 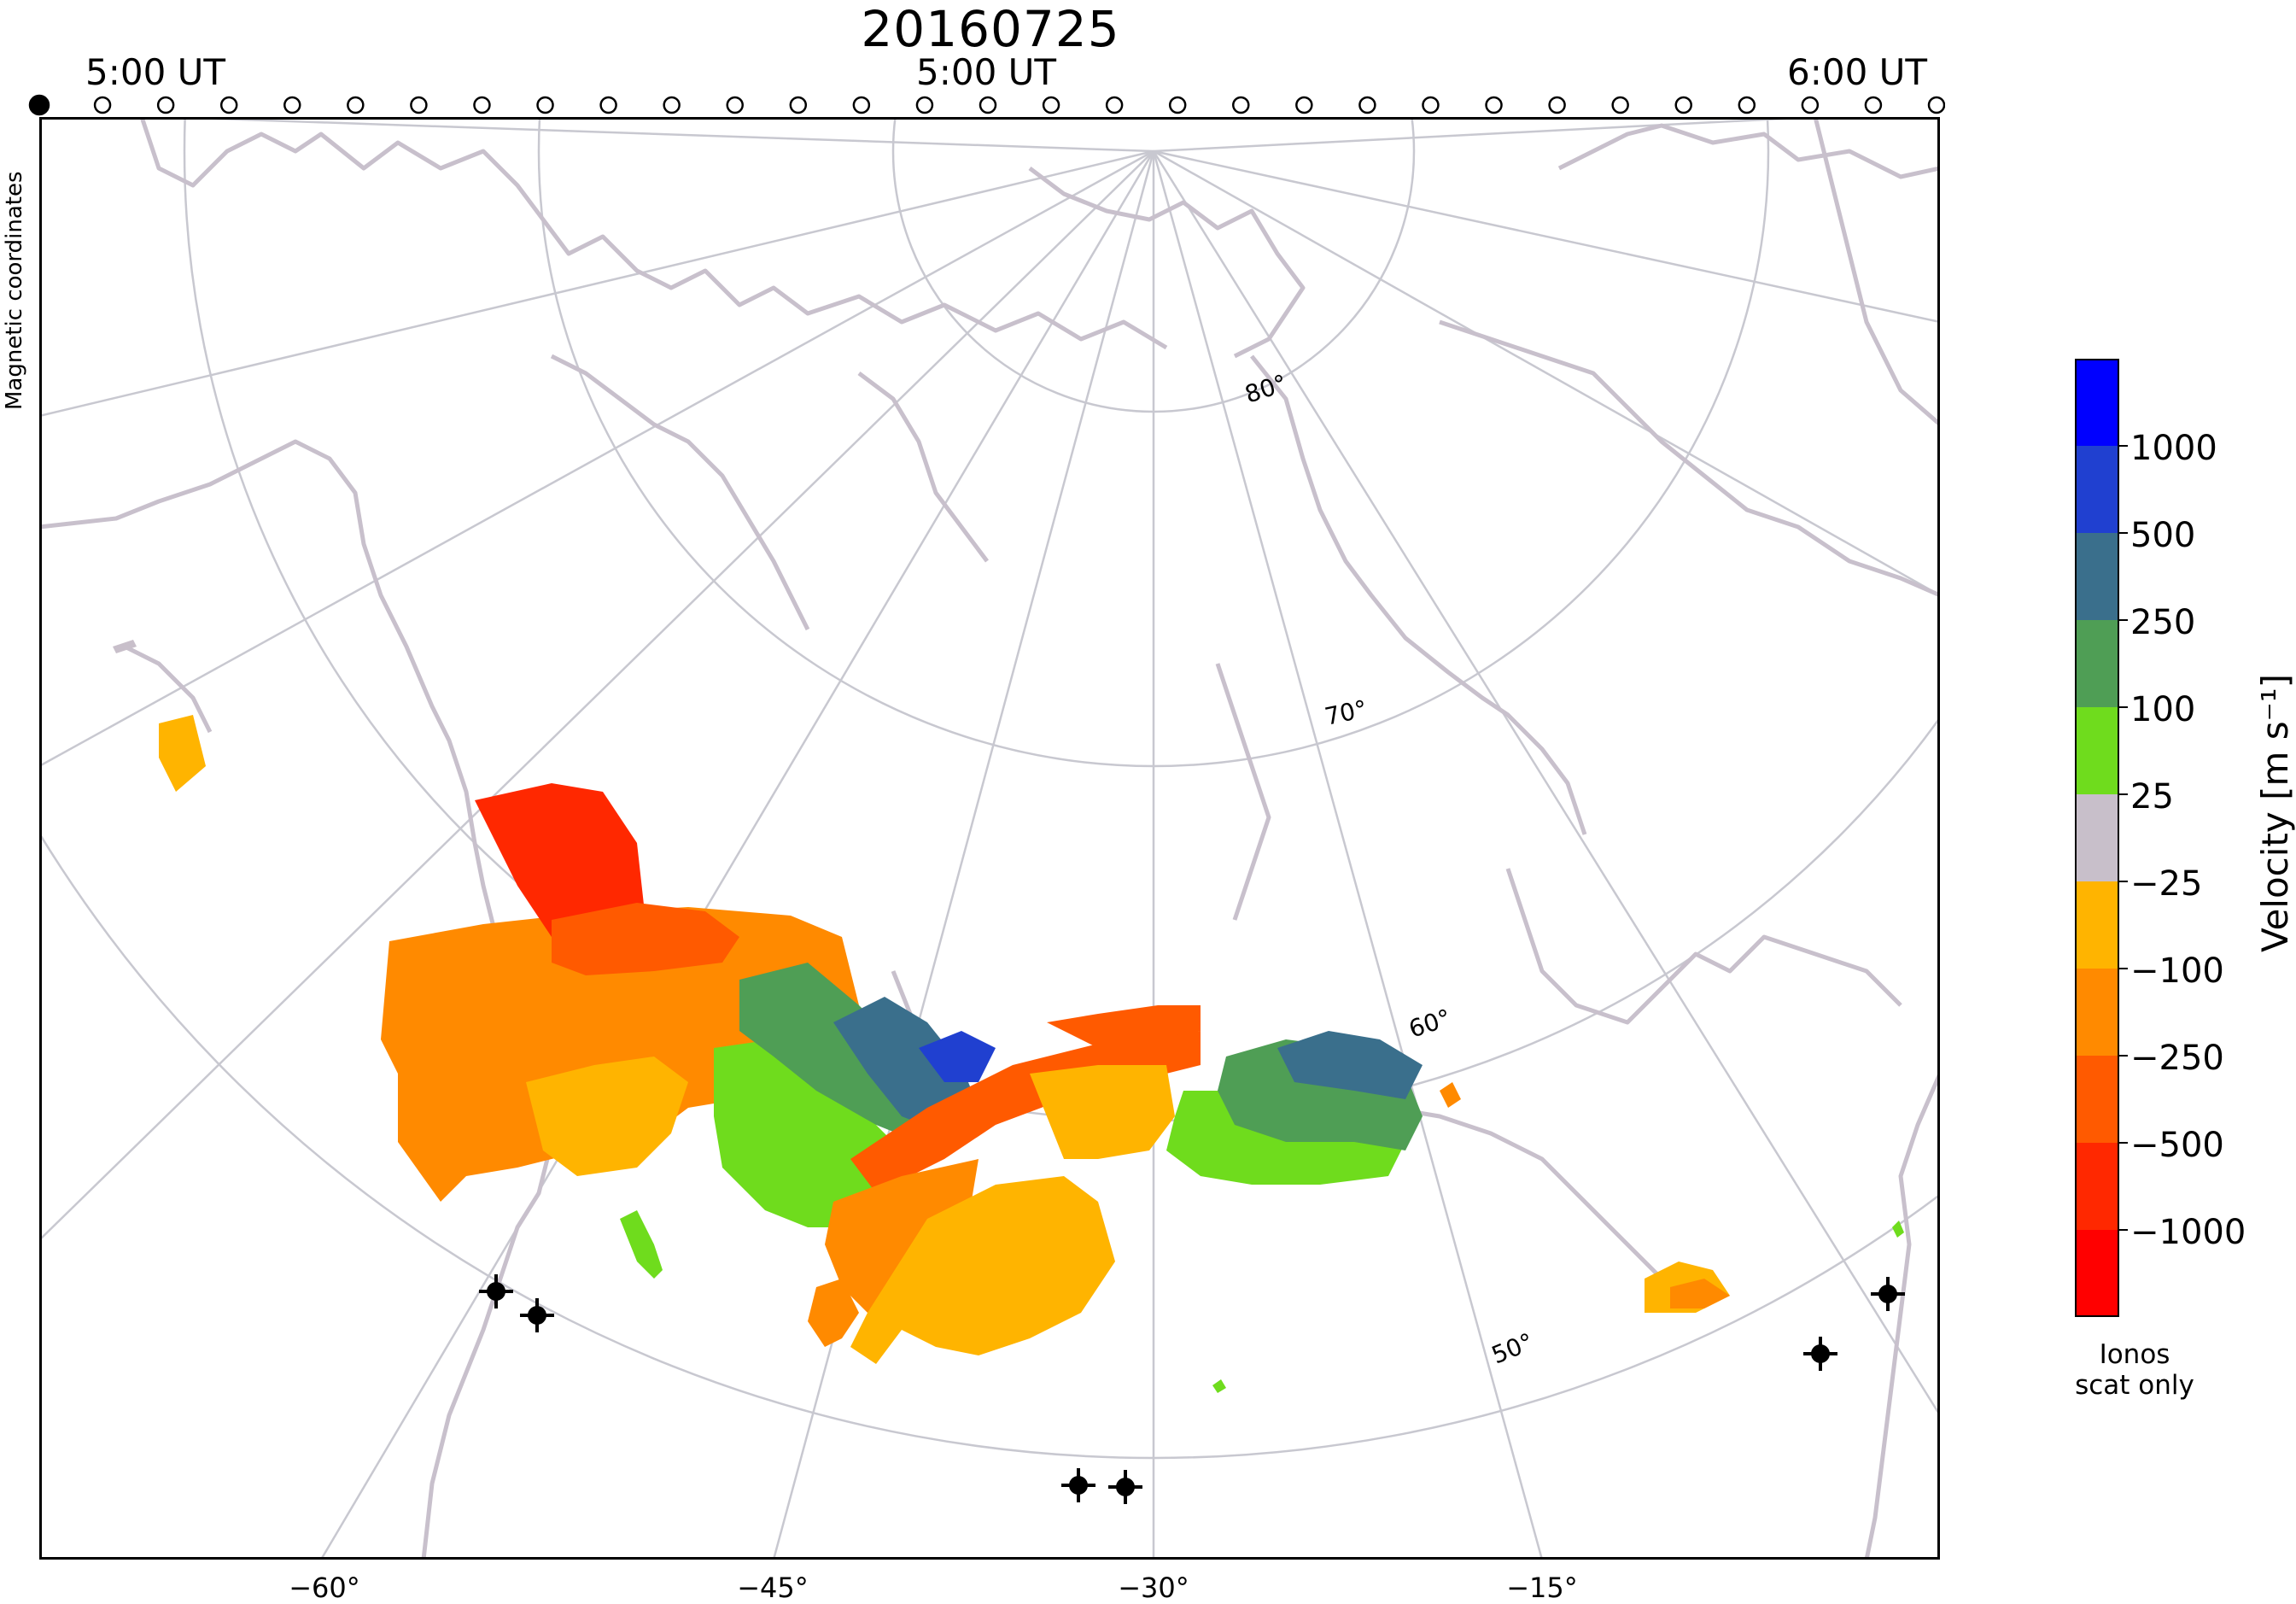 I want to click on colorbar-tick-500: 500, so click(x=2163, y=535).